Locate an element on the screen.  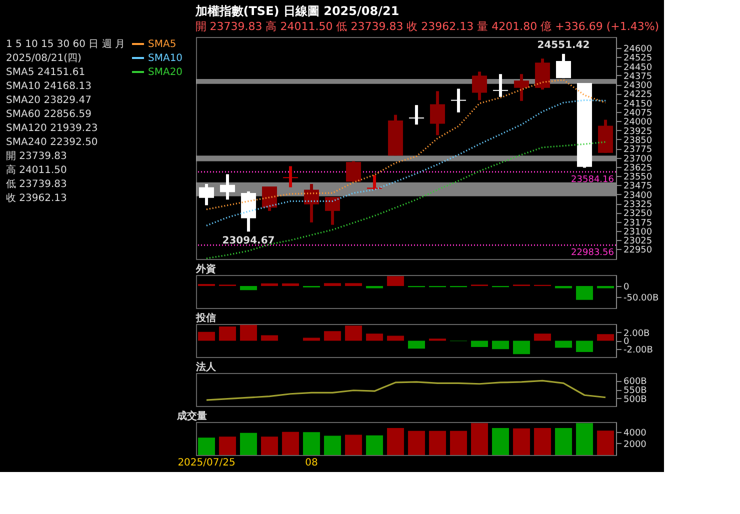
x-tick-label: 08 is located at coordinates (311, 463).